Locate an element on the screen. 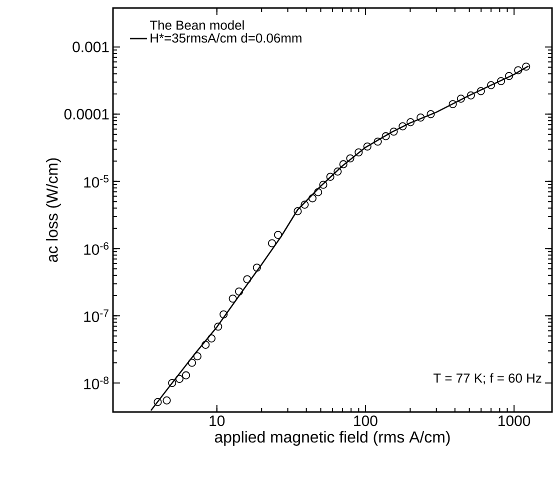  annotation: T = 77 K; f = 60 Hz is located at coordinates (487, 378).